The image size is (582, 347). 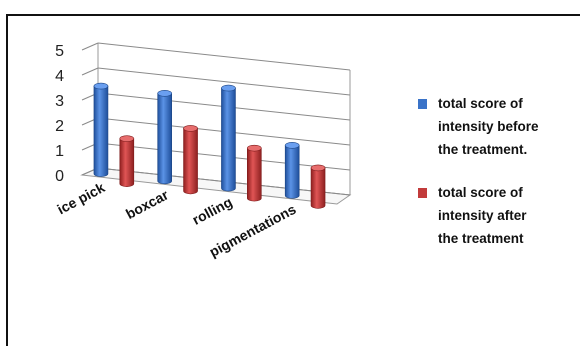 What do you see at coordinates (481, 238) in the screenshot?
I see `legend-label-after-line-3: the treatment` at bounding box center [481, 238].